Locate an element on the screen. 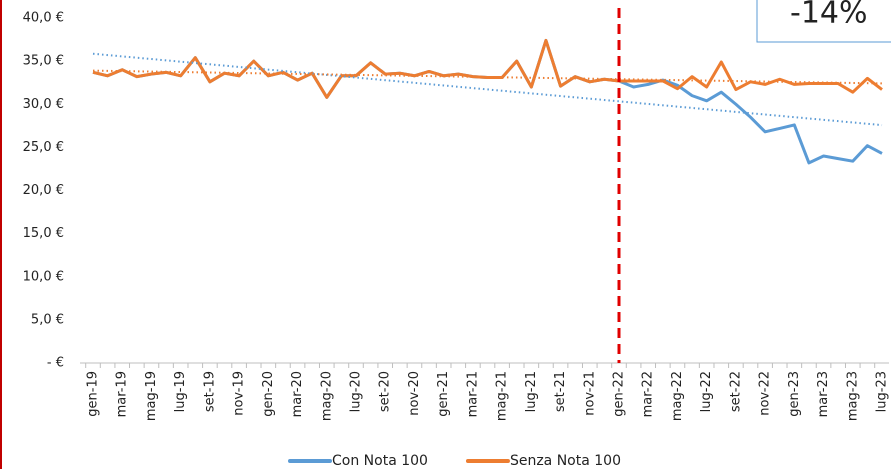  y-tick-label: 25,0 € is located at coordinates (43, 147).